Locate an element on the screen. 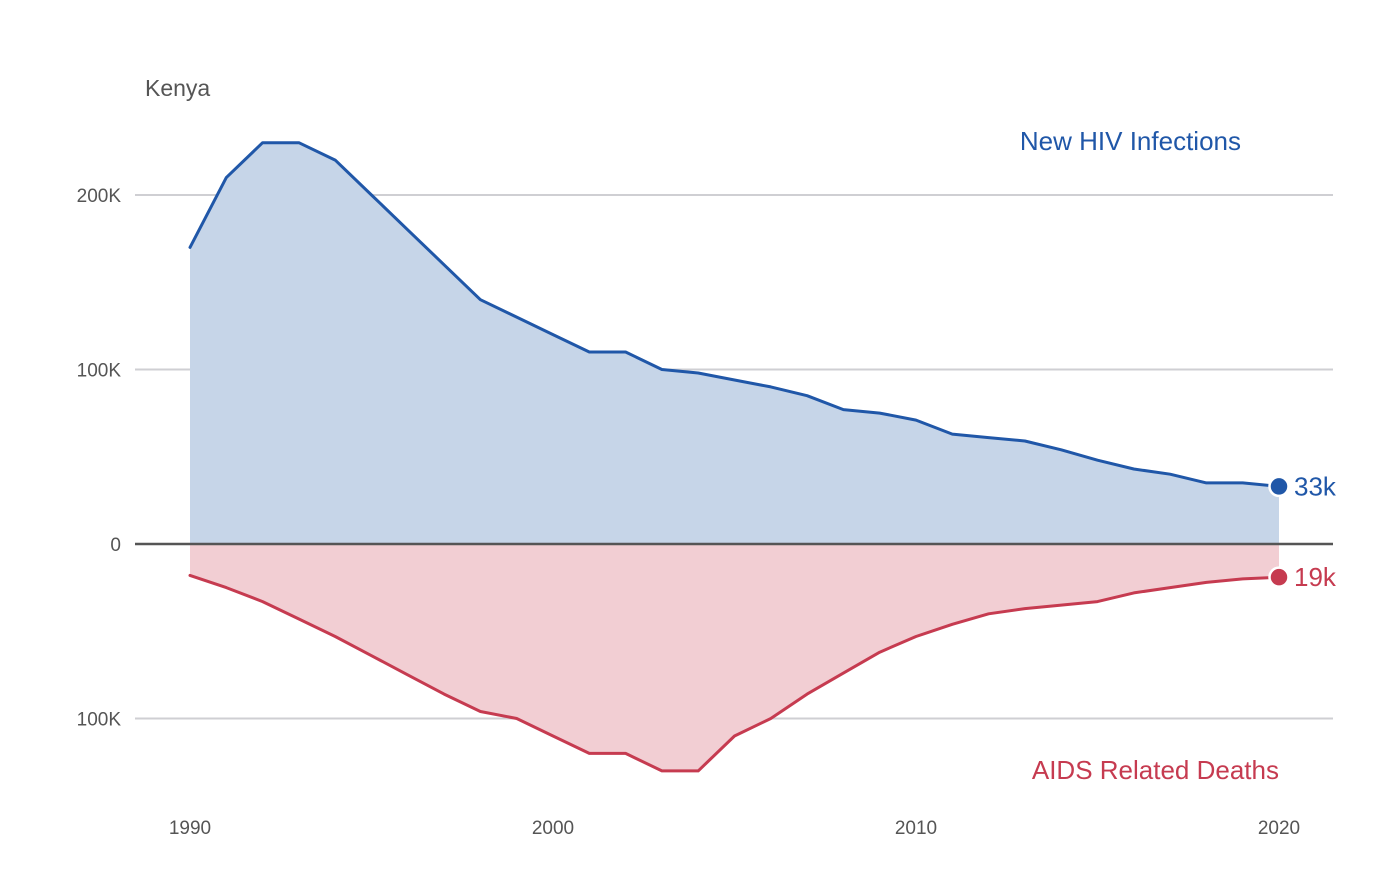 This screenshot has height=870, width=1400. infections-end-label: 33k is located at coordinates (1315, 486).